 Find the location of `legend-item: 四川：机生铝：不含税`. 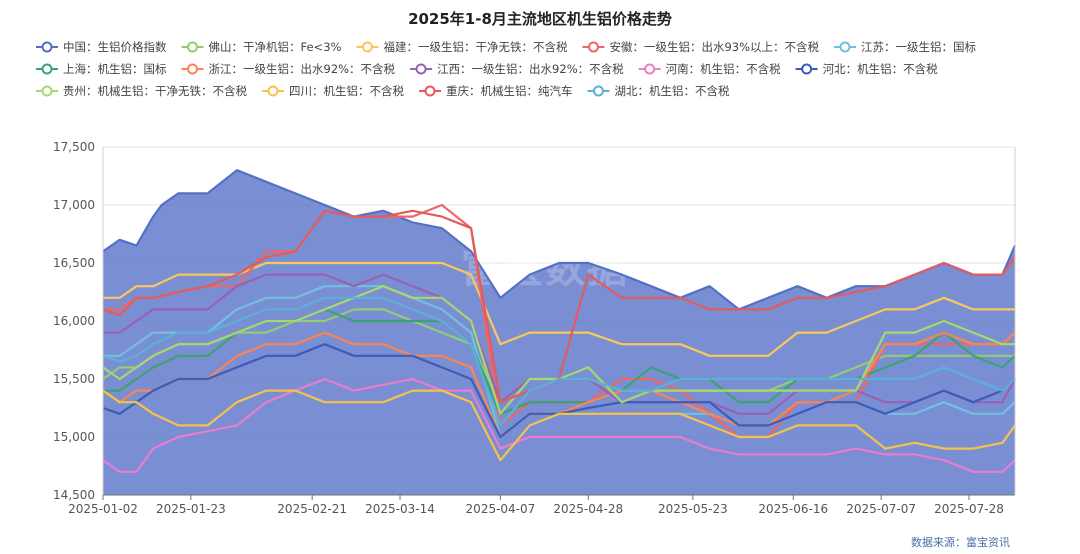

legend-item: 四川：机生铝：不含税 is located at coordinates (333, 91).